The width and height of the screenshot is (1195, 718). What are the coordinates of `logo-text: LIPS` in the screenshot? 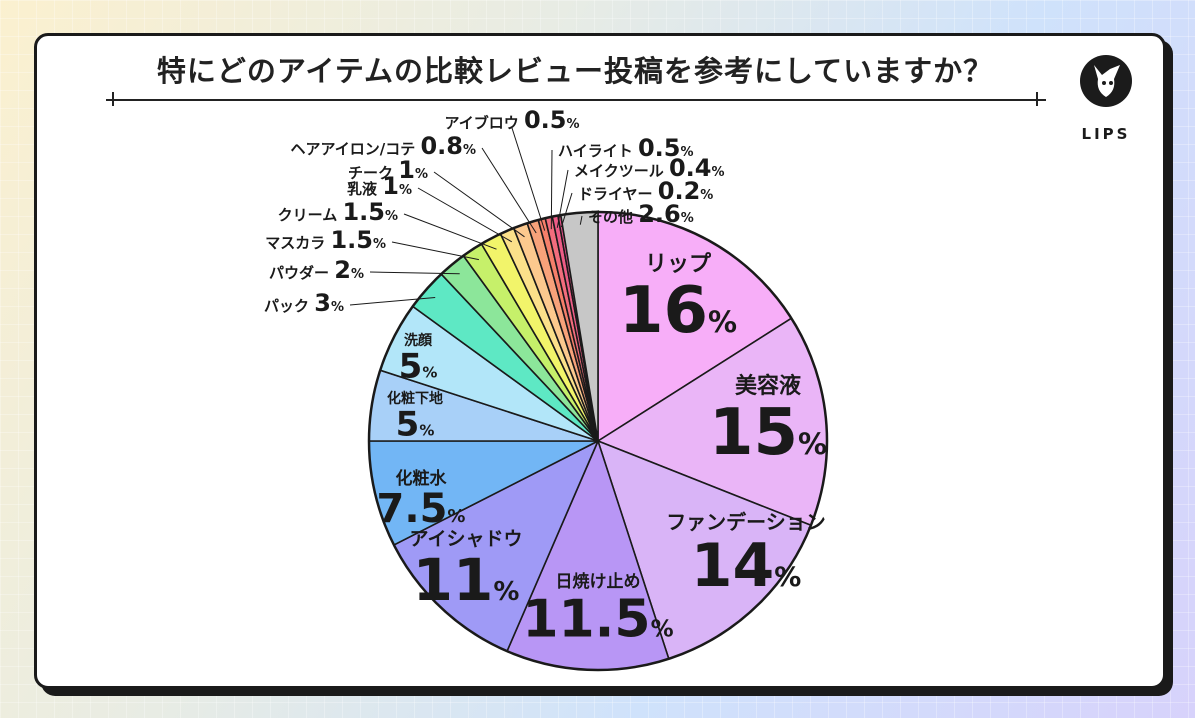 It's located at (1106, 134).